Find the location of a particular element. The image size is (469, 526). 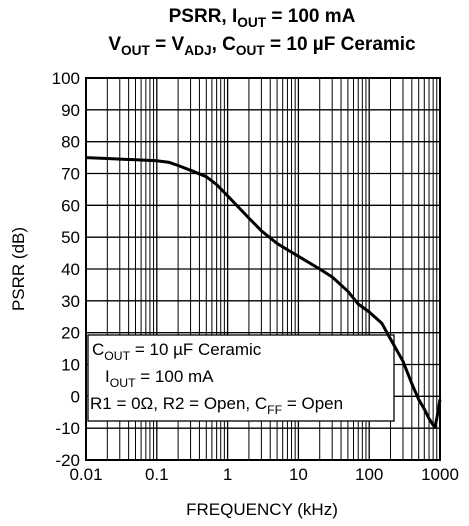

x-tick-label: 10 is located at coordinates (298, 474).